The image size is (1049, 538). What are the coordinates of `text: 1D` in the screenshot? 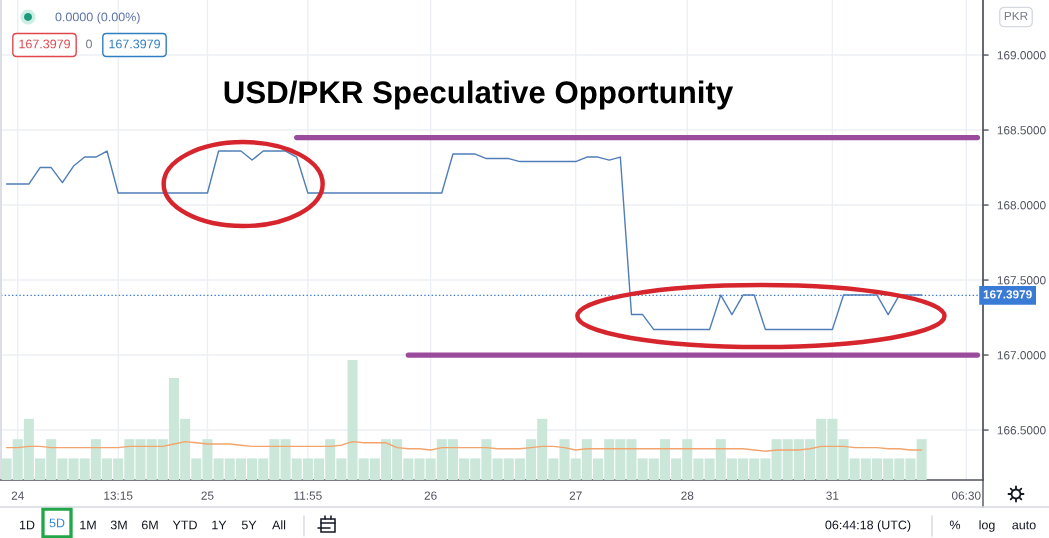 It's located at (27, 525).